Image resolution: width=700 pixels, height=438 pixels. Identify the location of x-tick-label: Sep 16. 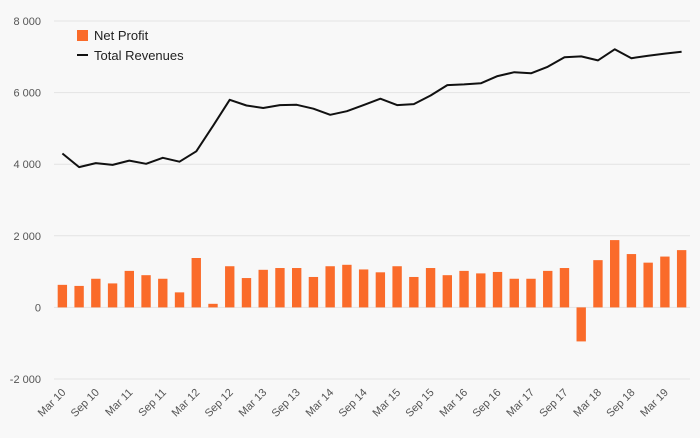
(487, 403).